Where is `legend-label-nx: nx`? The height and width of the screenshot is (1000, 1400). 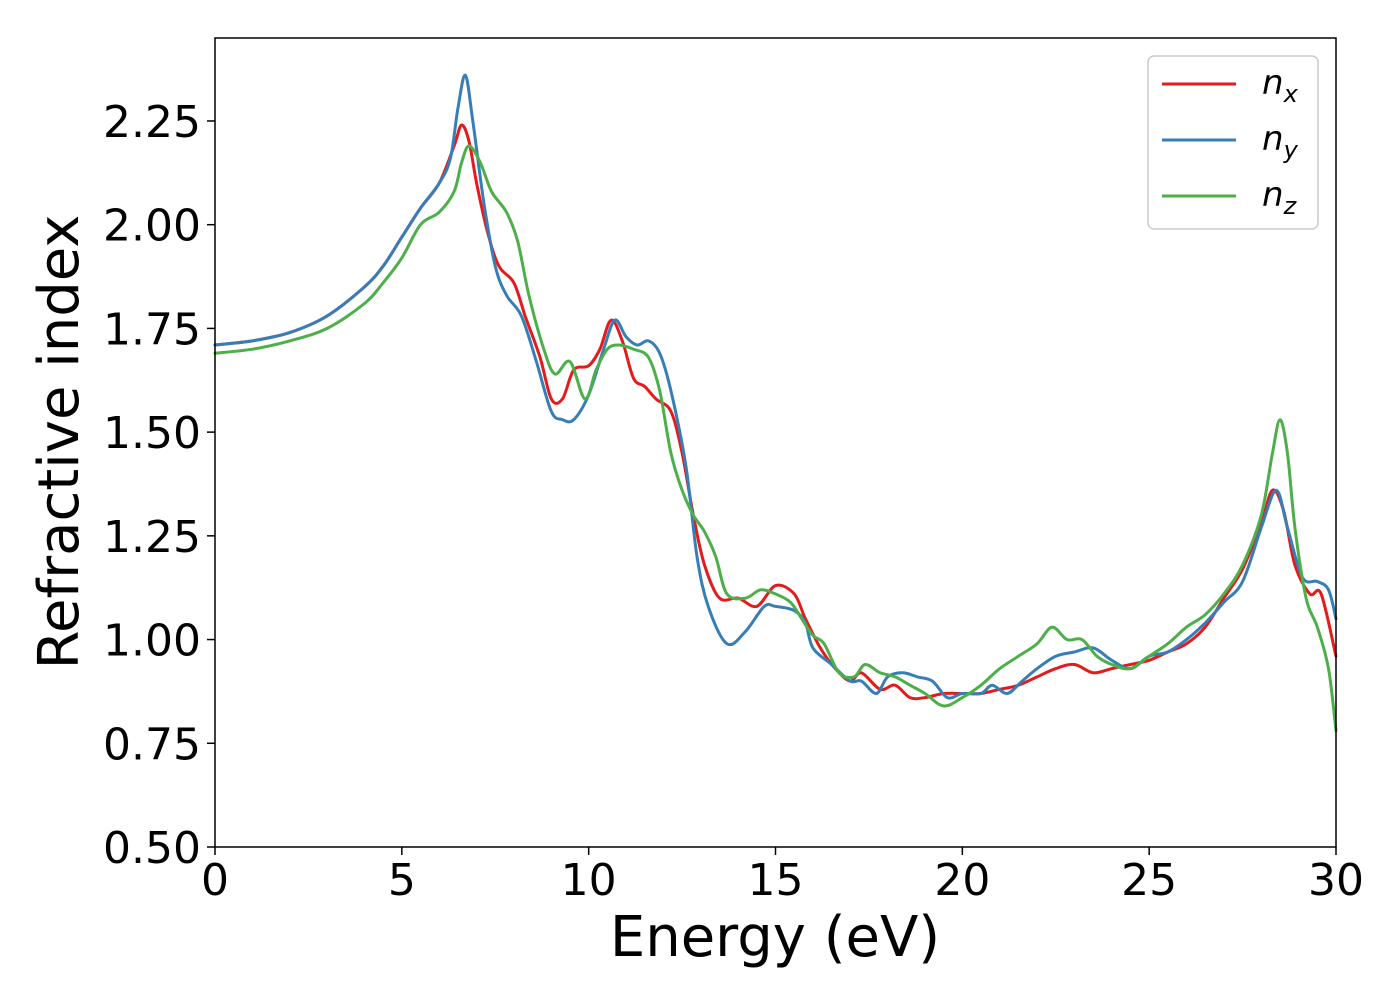
legend-label-nx: nx is located at coordinates (1280, 85).